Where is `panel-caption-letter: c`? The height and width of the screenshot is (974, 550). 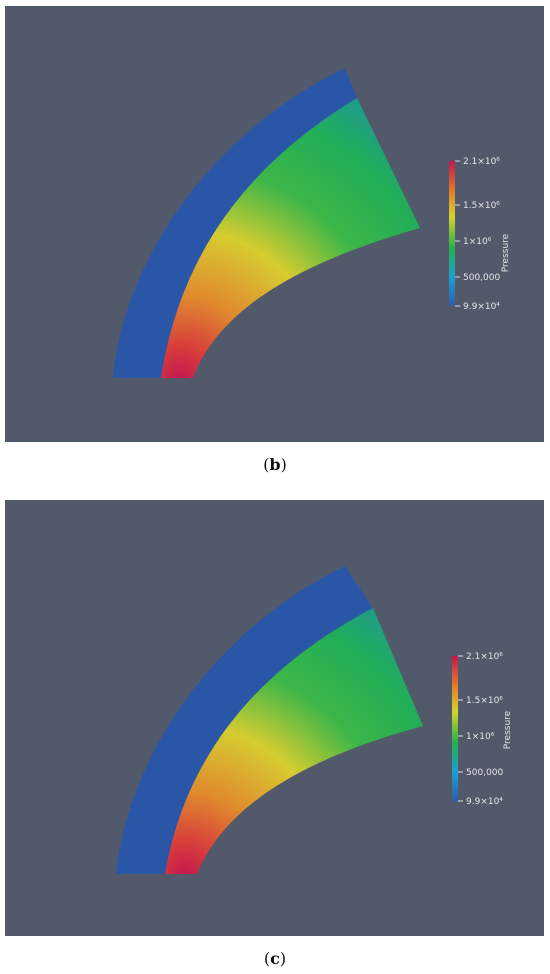
panel-caption-letter: c is located at coordinates (275, 958).